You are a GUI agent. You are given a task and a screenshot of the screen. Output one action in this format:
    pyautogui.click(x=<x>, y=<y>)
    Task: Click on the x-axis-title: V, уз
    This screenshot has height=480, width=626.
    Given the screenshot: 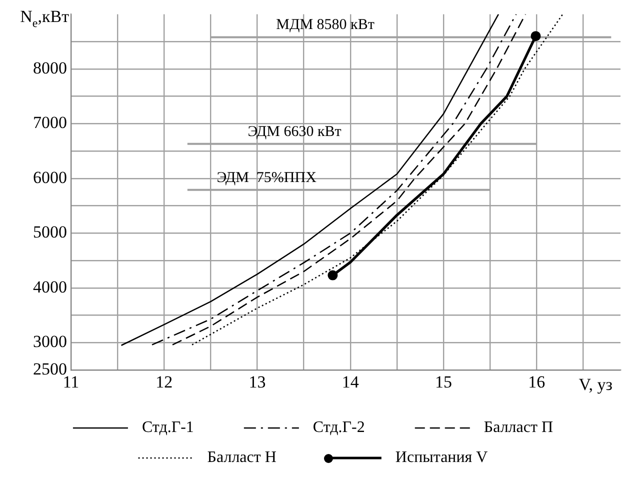 What is the action you would take?
    pyautogui.click(x=595, y=384)
    